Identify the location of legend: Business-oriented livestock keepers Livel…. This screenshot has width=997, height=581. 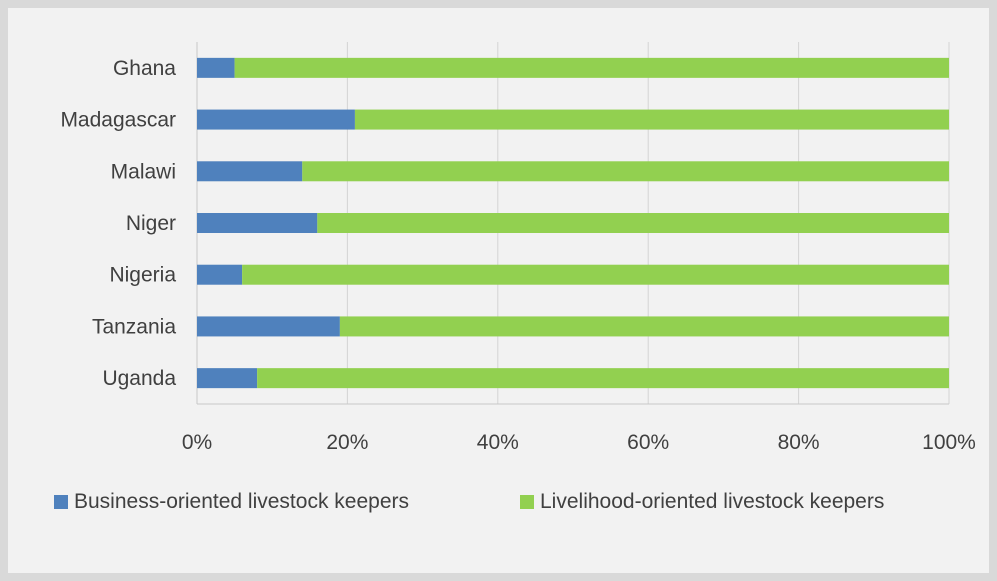
(469, 501).